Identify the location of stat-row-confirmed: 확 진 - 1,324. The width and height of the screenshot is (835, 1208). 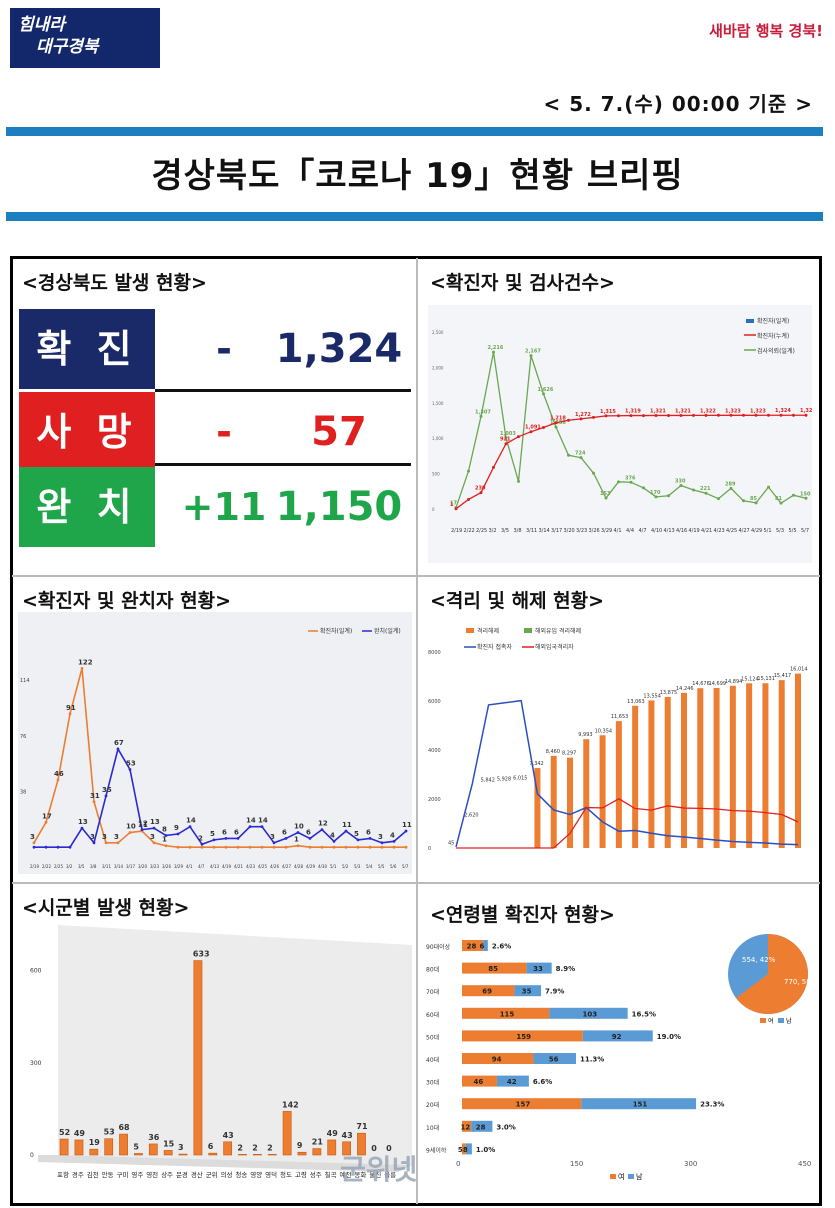
(215, 349).